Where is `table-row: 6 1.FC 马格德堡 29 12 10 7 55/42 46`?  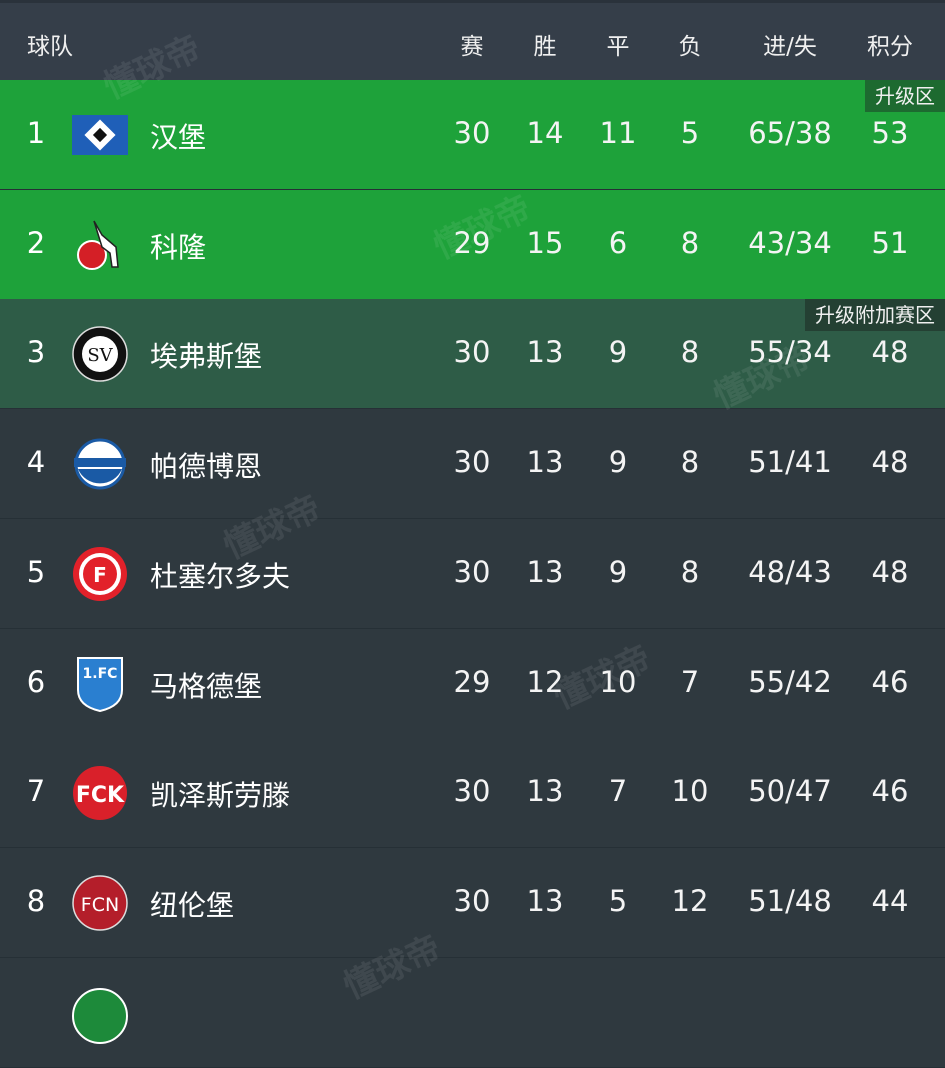
table-row: 6 1.FC 马格德堡 29 12 10 7 55/42 46 is located at coordinates (472, 683).